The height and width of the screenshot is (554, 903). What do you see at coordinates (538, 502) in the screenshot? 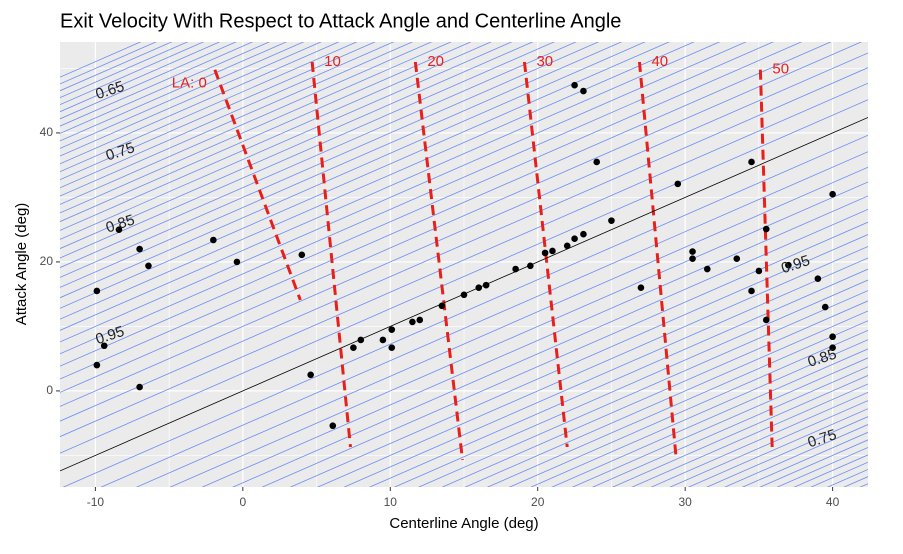
I see `x-tick-label: 20` at bounding box center [538, 502].